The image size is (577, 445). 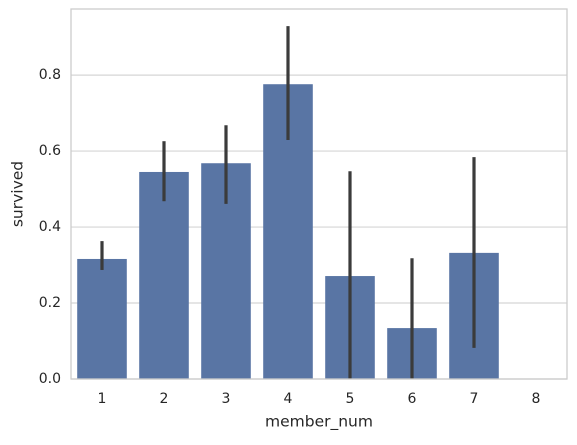 What do you see at coordinates (412, 399) in the screenshot?
I see `x-tick-label: 6` at bounding box center [412, 399].